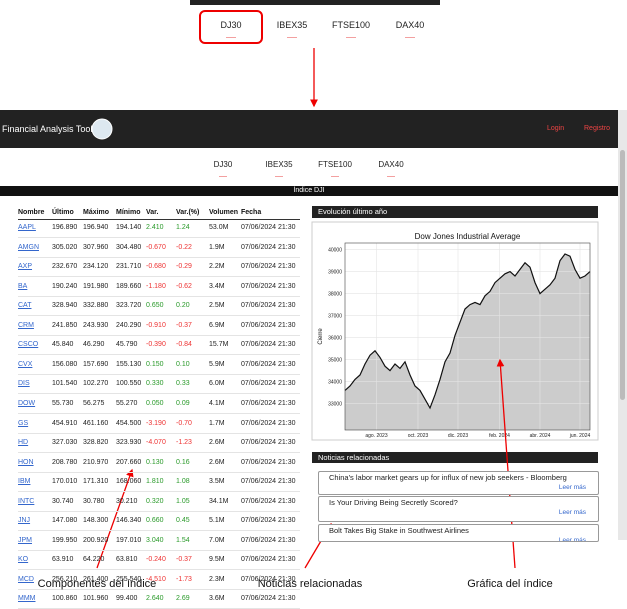  Describe the element at coordinates (28, 345) in the screenshot. I see `ticker-link: CSCO` at that location.